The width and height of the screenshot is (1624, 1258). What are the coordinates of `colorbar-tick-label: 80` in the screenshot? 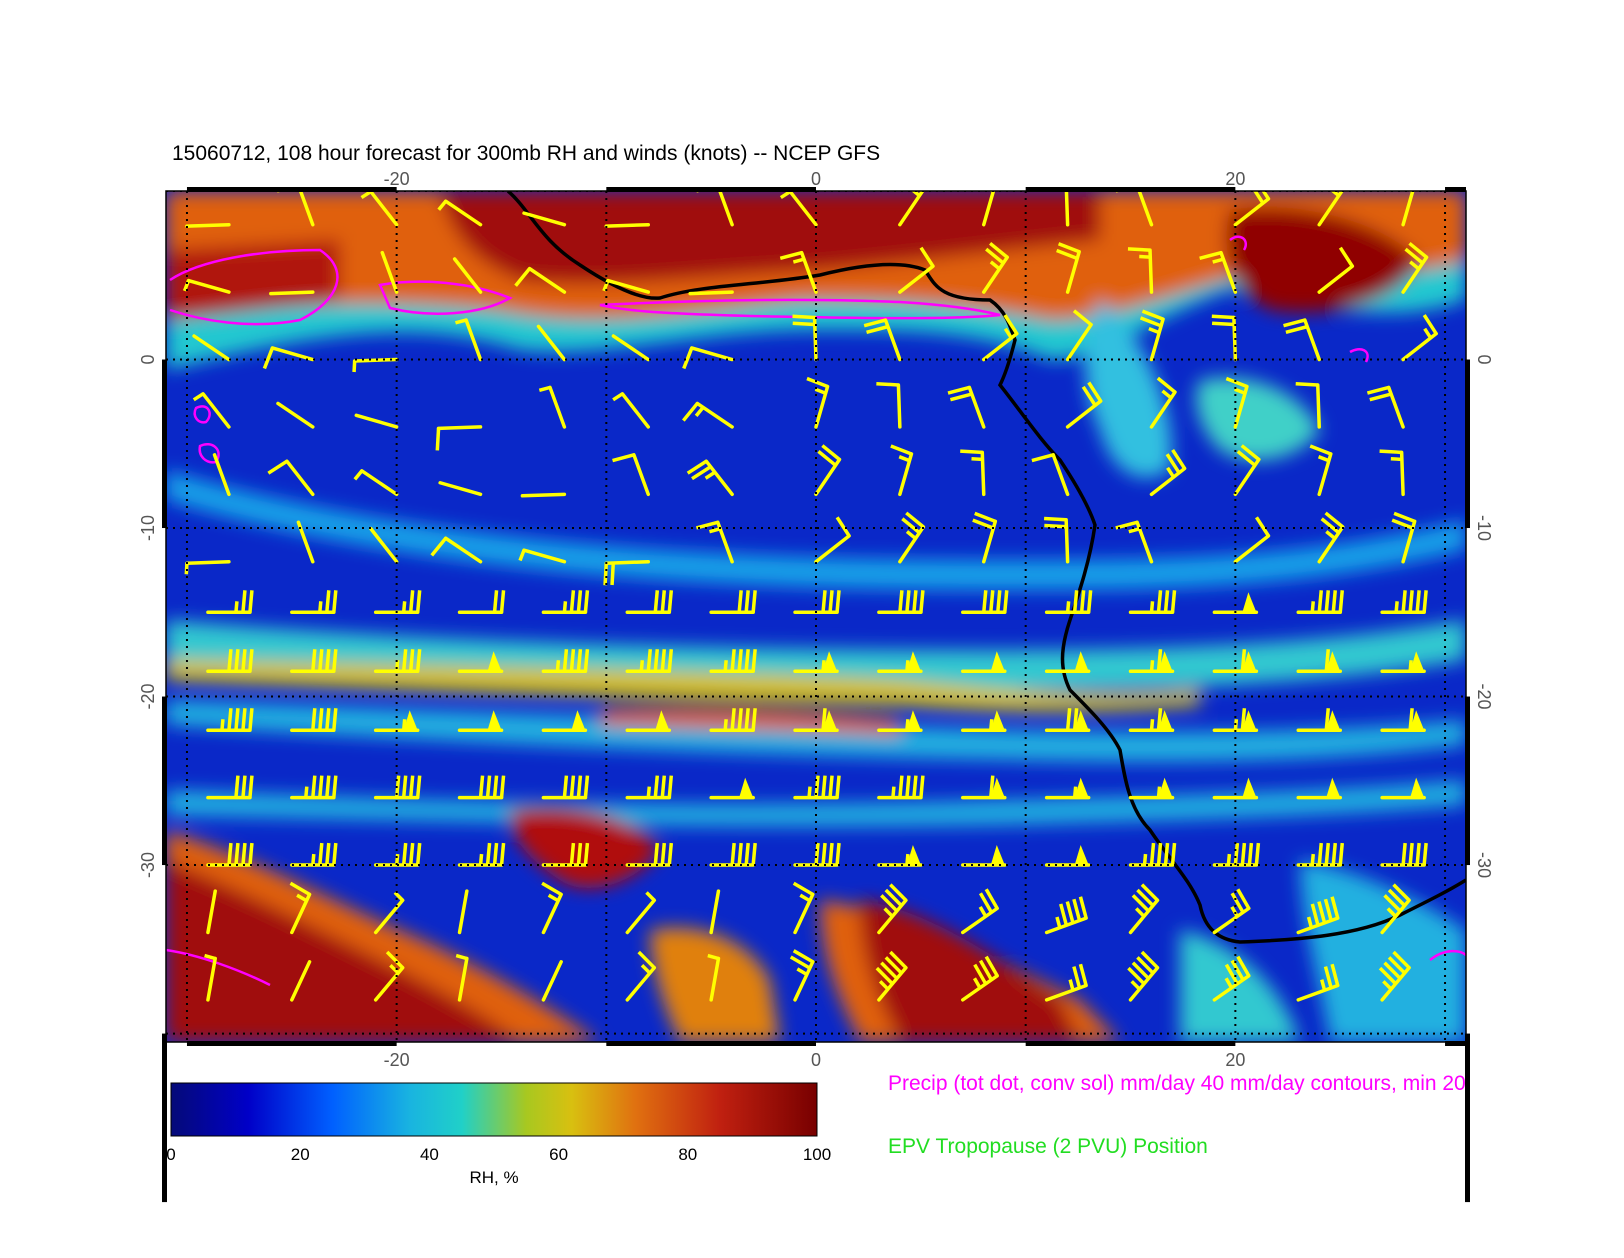 It's located at (687, 1154).